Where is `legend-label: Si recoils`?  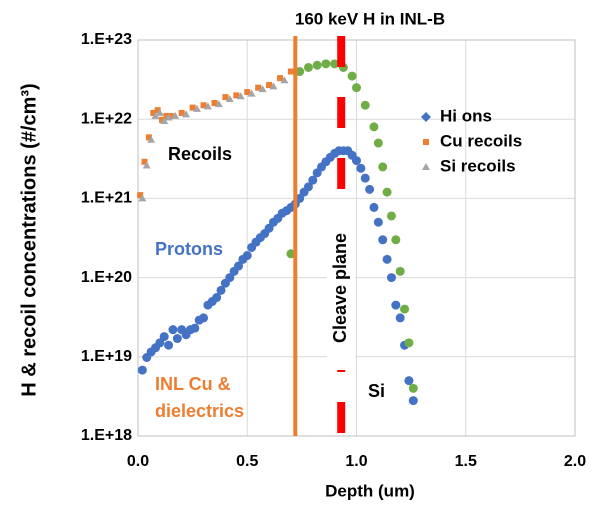
legend-label: Si recoils is located at coordinates (478, 165).